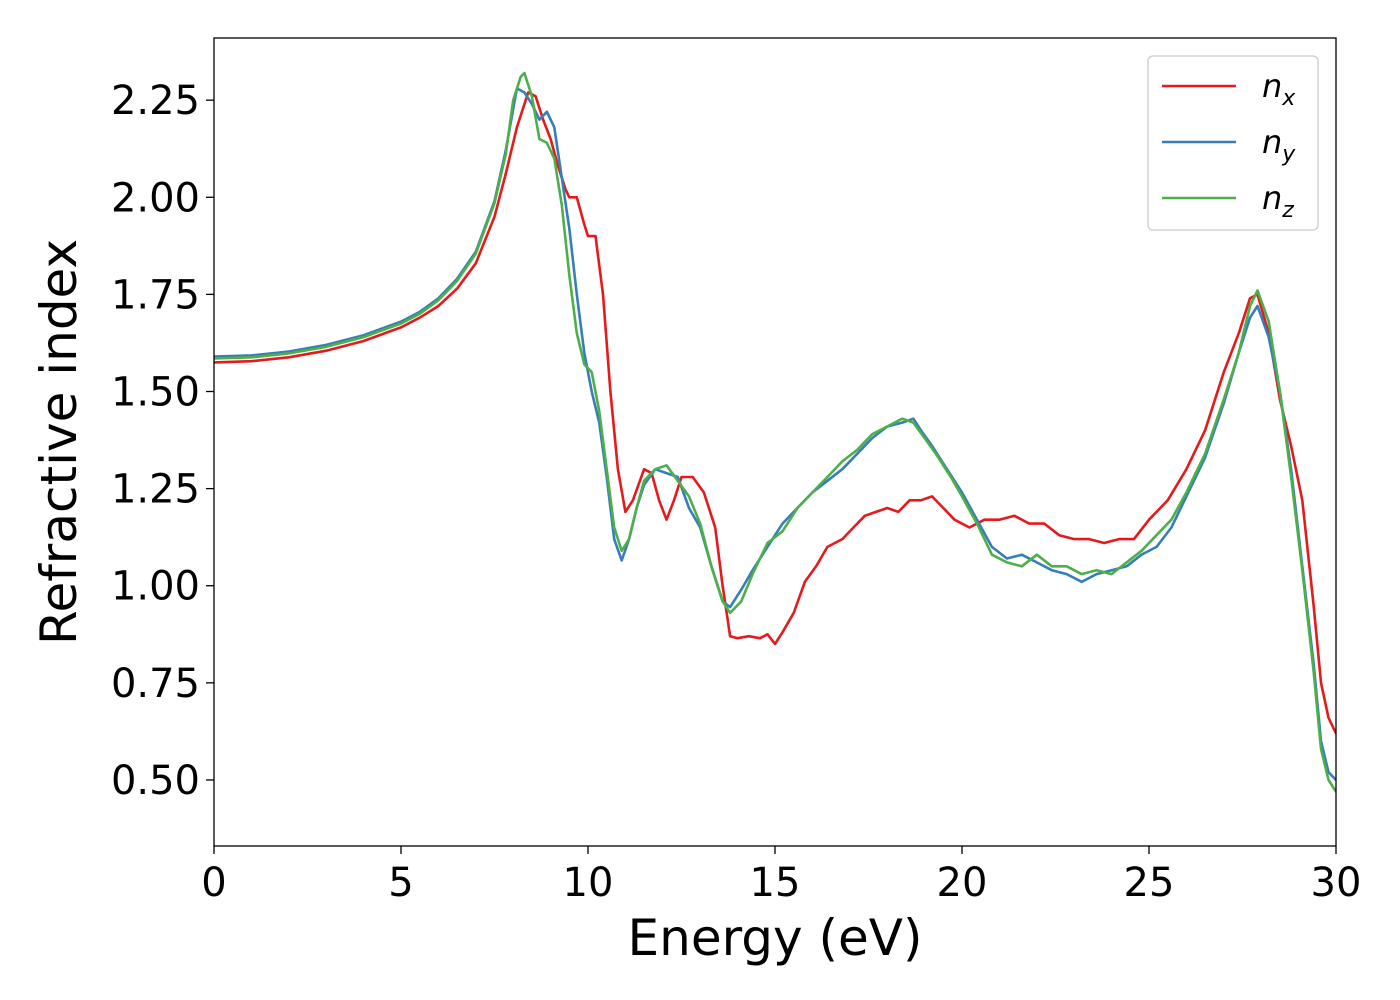  What do you see at coordinates (155, 295) in the screenshot?
I see `y-tick-label: 1.75` at bounding box center [155, 295].